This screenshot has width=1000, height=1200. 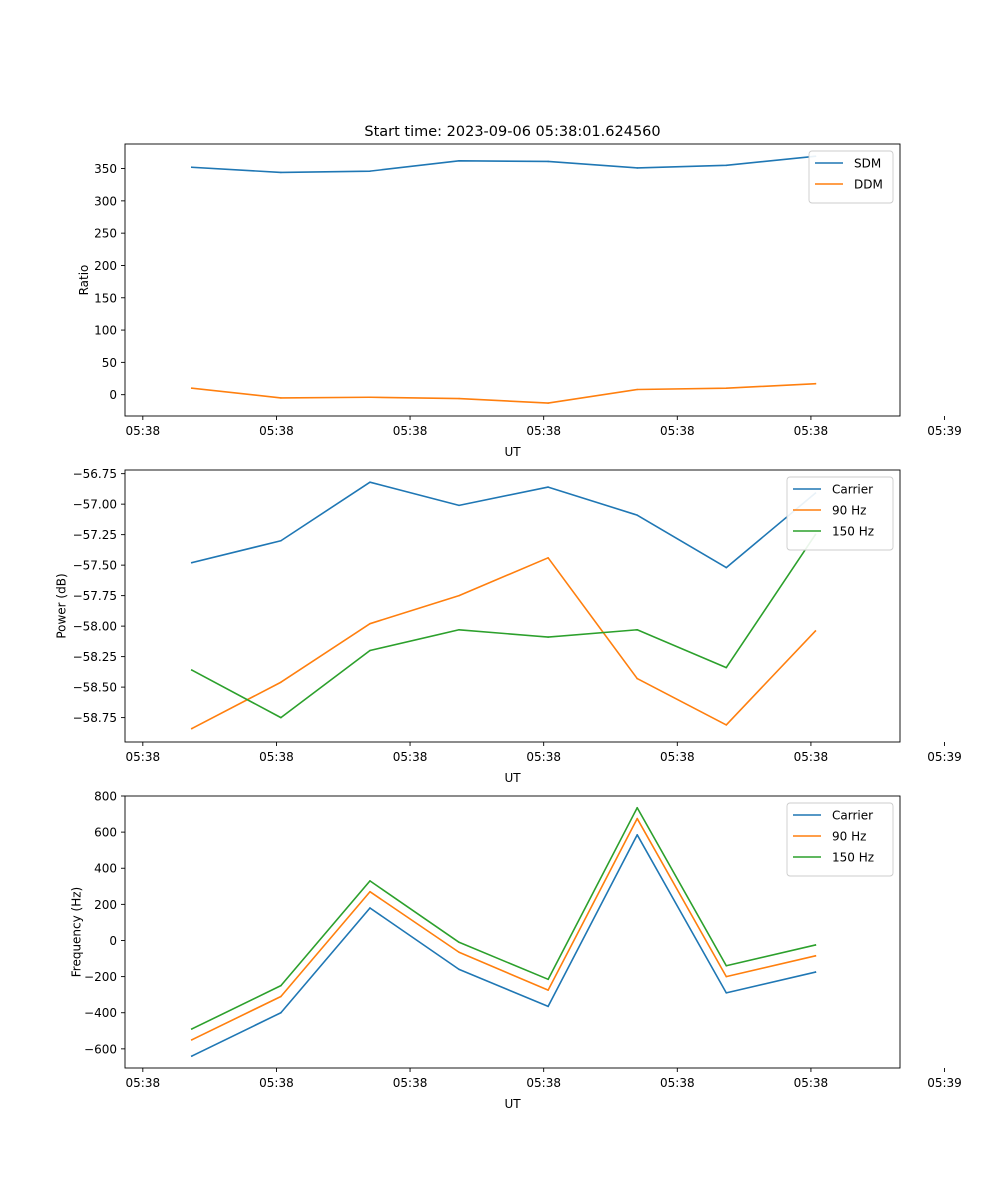 I want to click on power-series-1-line, so click(x=503, y=643).